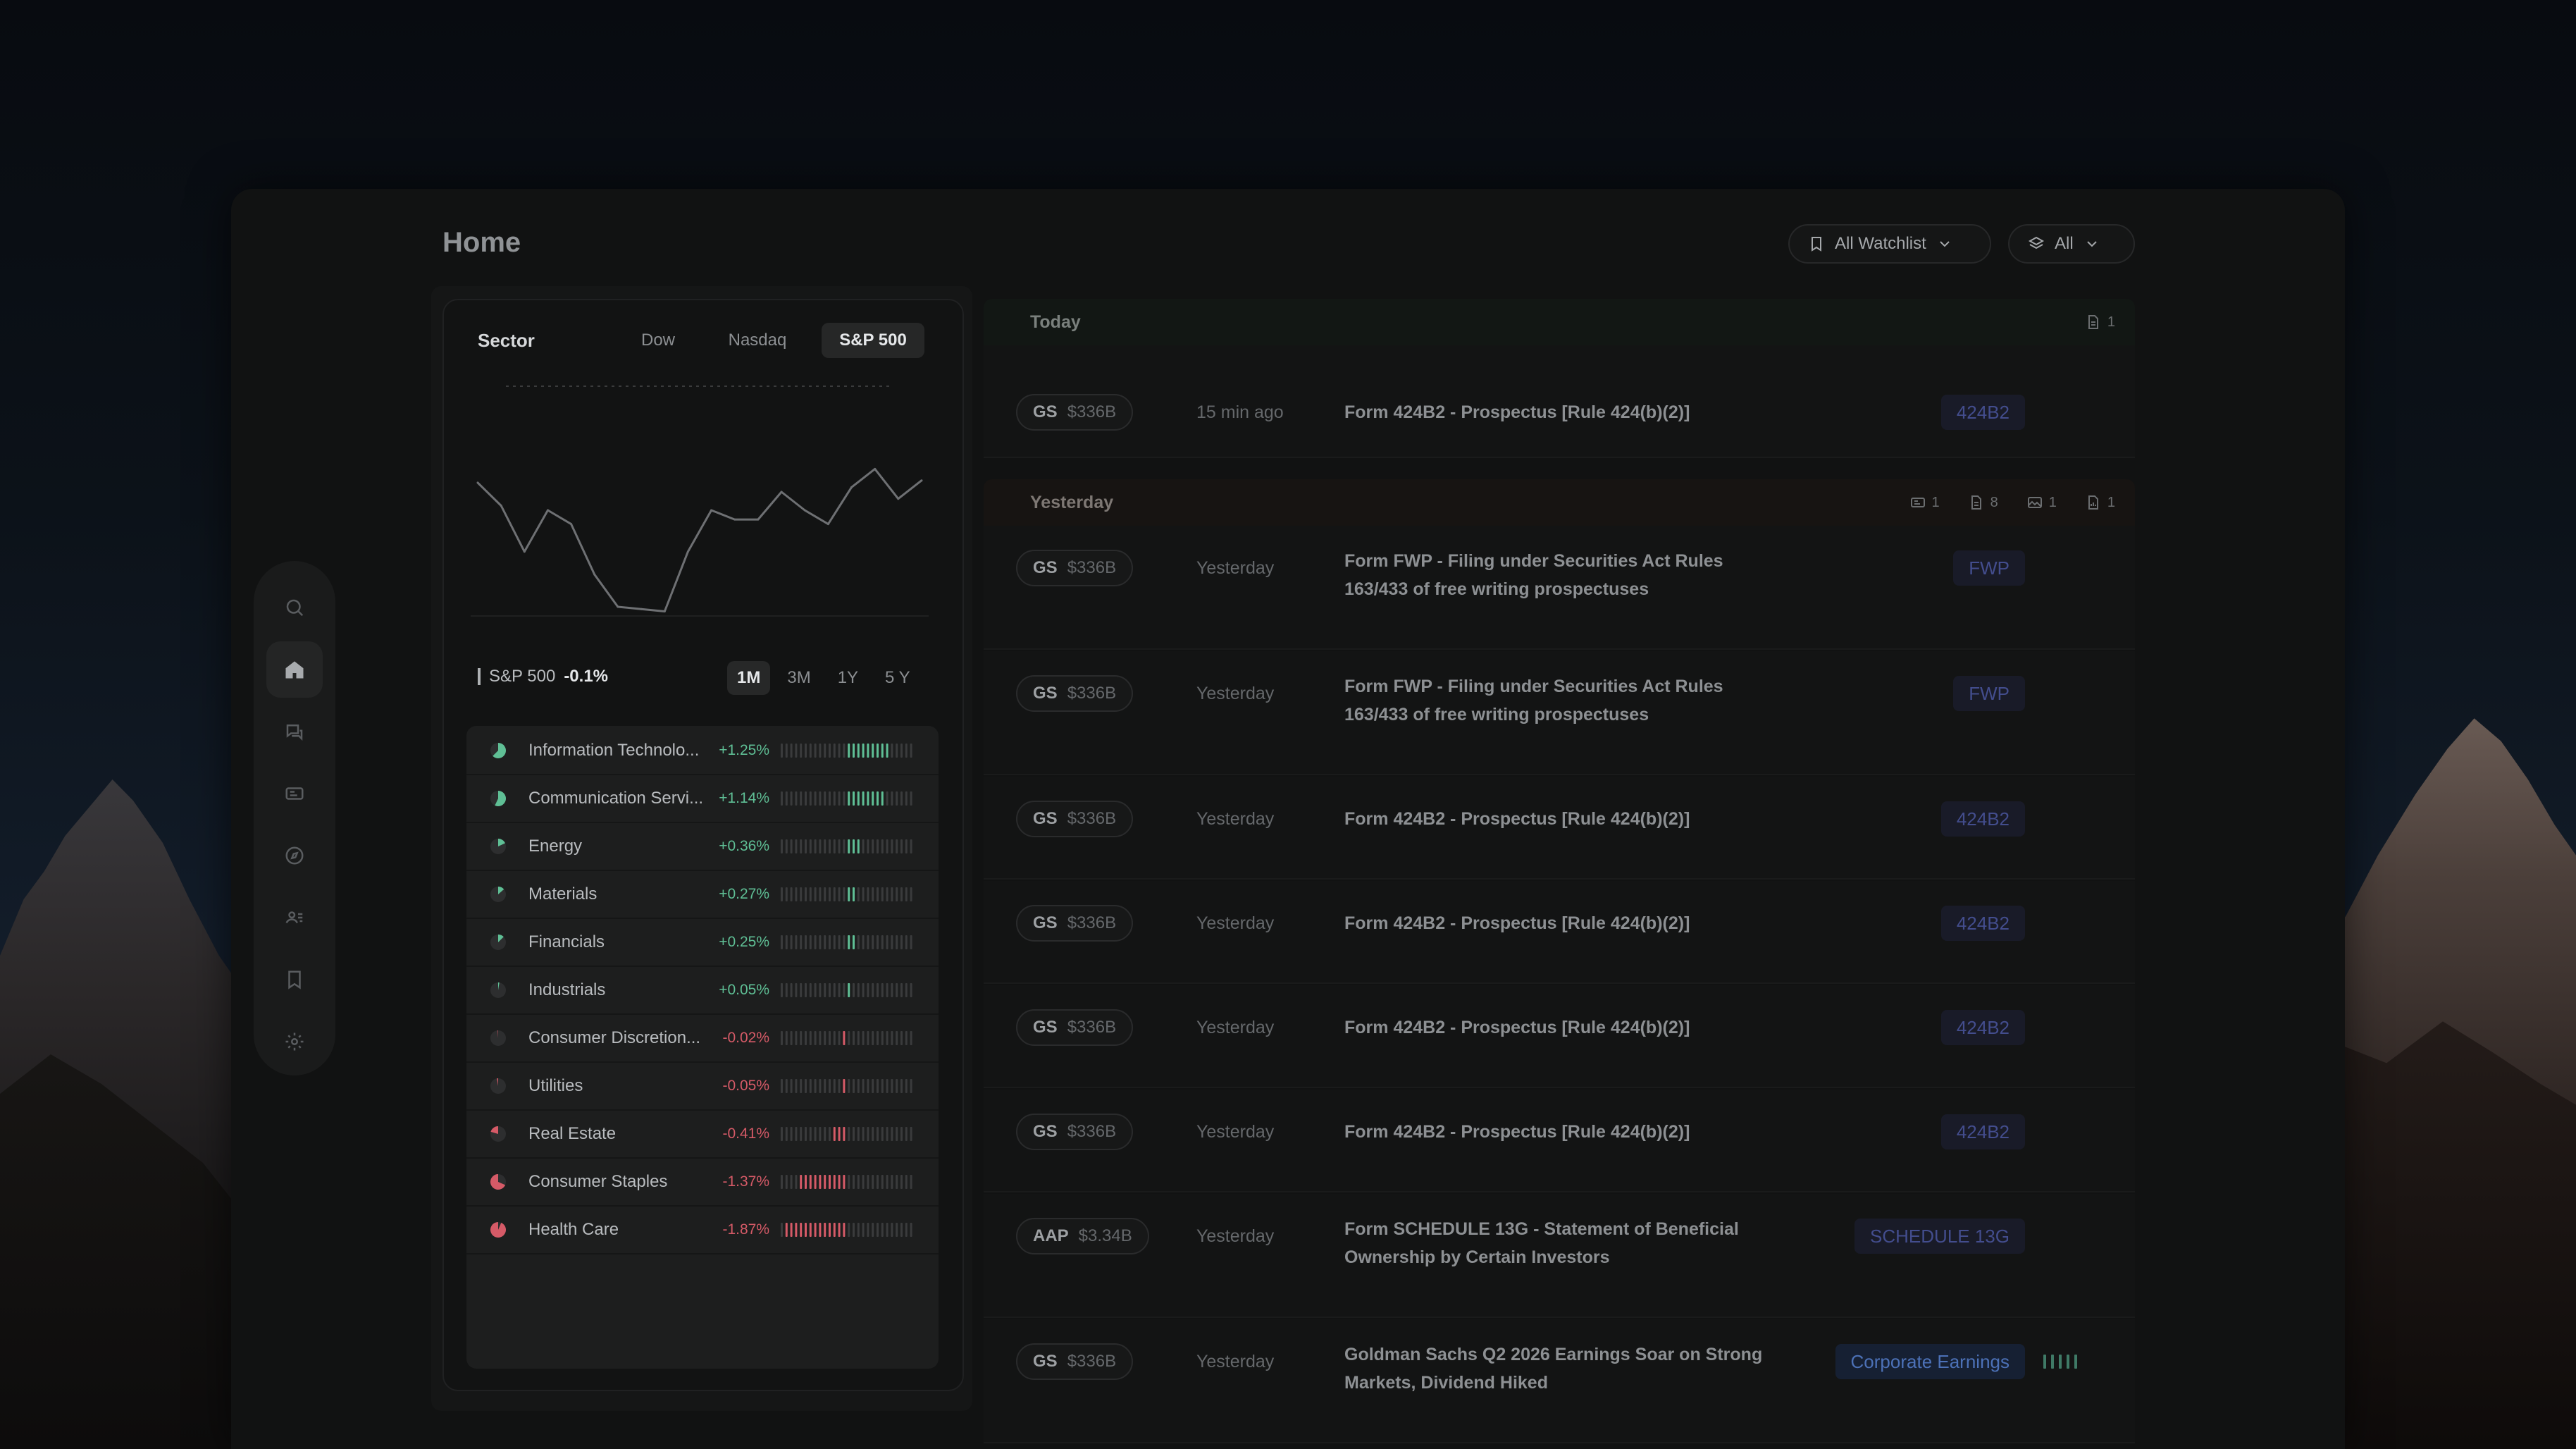 The height and width of the screenshot is (1449, 2576). Describe the element at coordinates (1918, 503) in the screenshot. I see `news-icon` at that location.